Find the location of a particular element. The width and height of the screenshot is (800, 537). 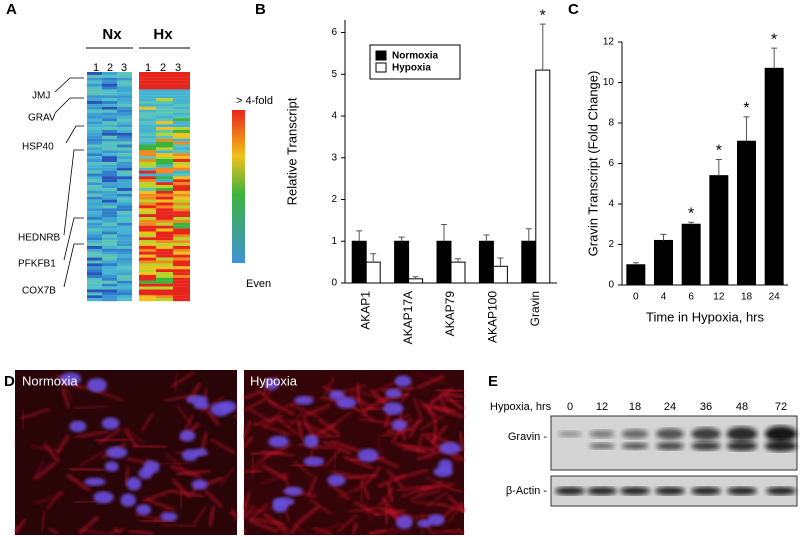

group-label: Nx is located at coordinates (112, 34).